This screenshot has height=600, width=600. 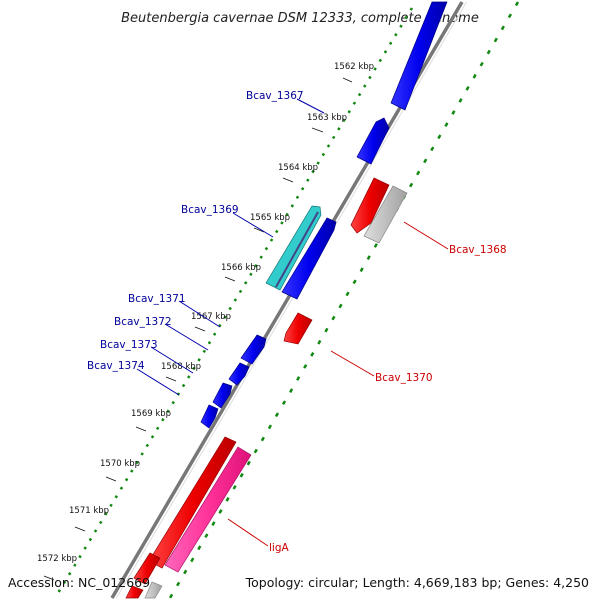 What do you see at coordinates (248, 532) in the screenshot?
I see `leader-ligA` at bounding box center [248, 532].